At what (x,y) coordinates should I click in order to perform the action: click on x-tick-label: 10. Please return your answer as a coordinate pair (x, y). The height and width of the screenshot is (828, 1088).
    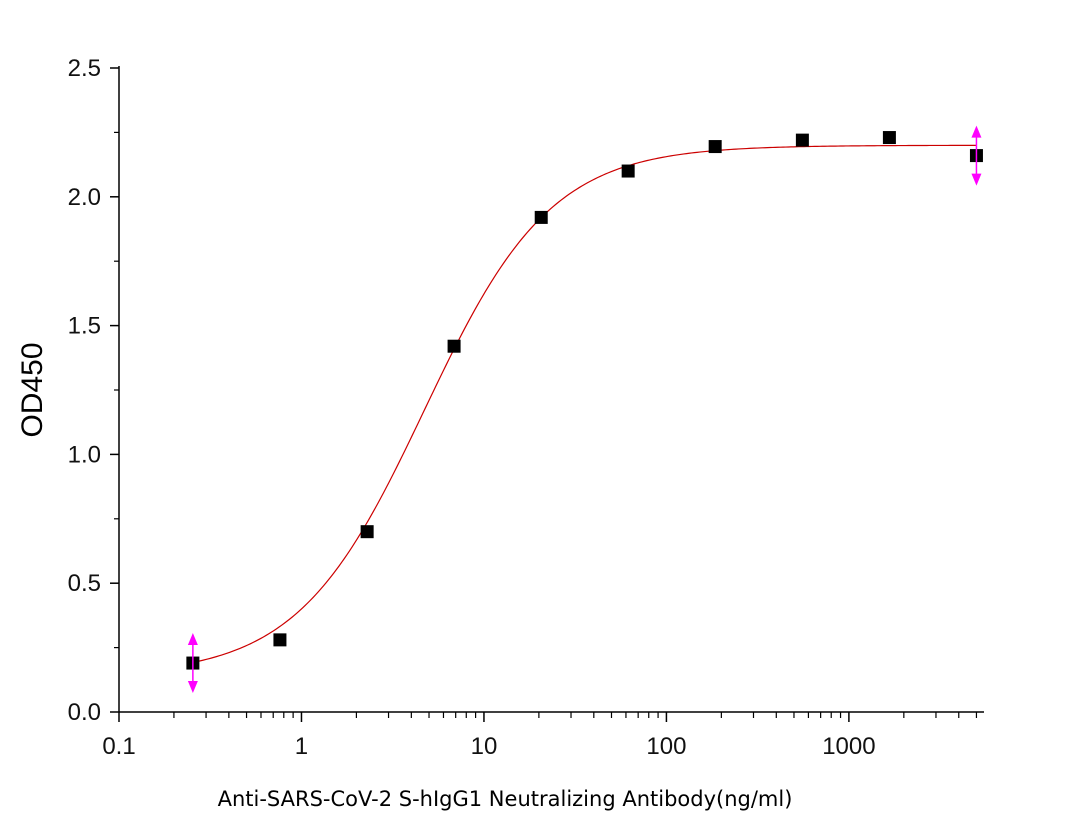
    Looking at the image, I should click on (484, 746).